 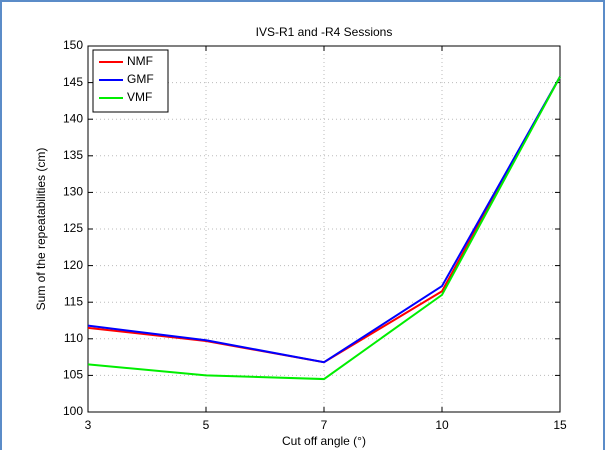 What do you see at coordinates (73, 338) in the screenshot?
I see `y-tick-label: 110` at bounding box center [73, 338].